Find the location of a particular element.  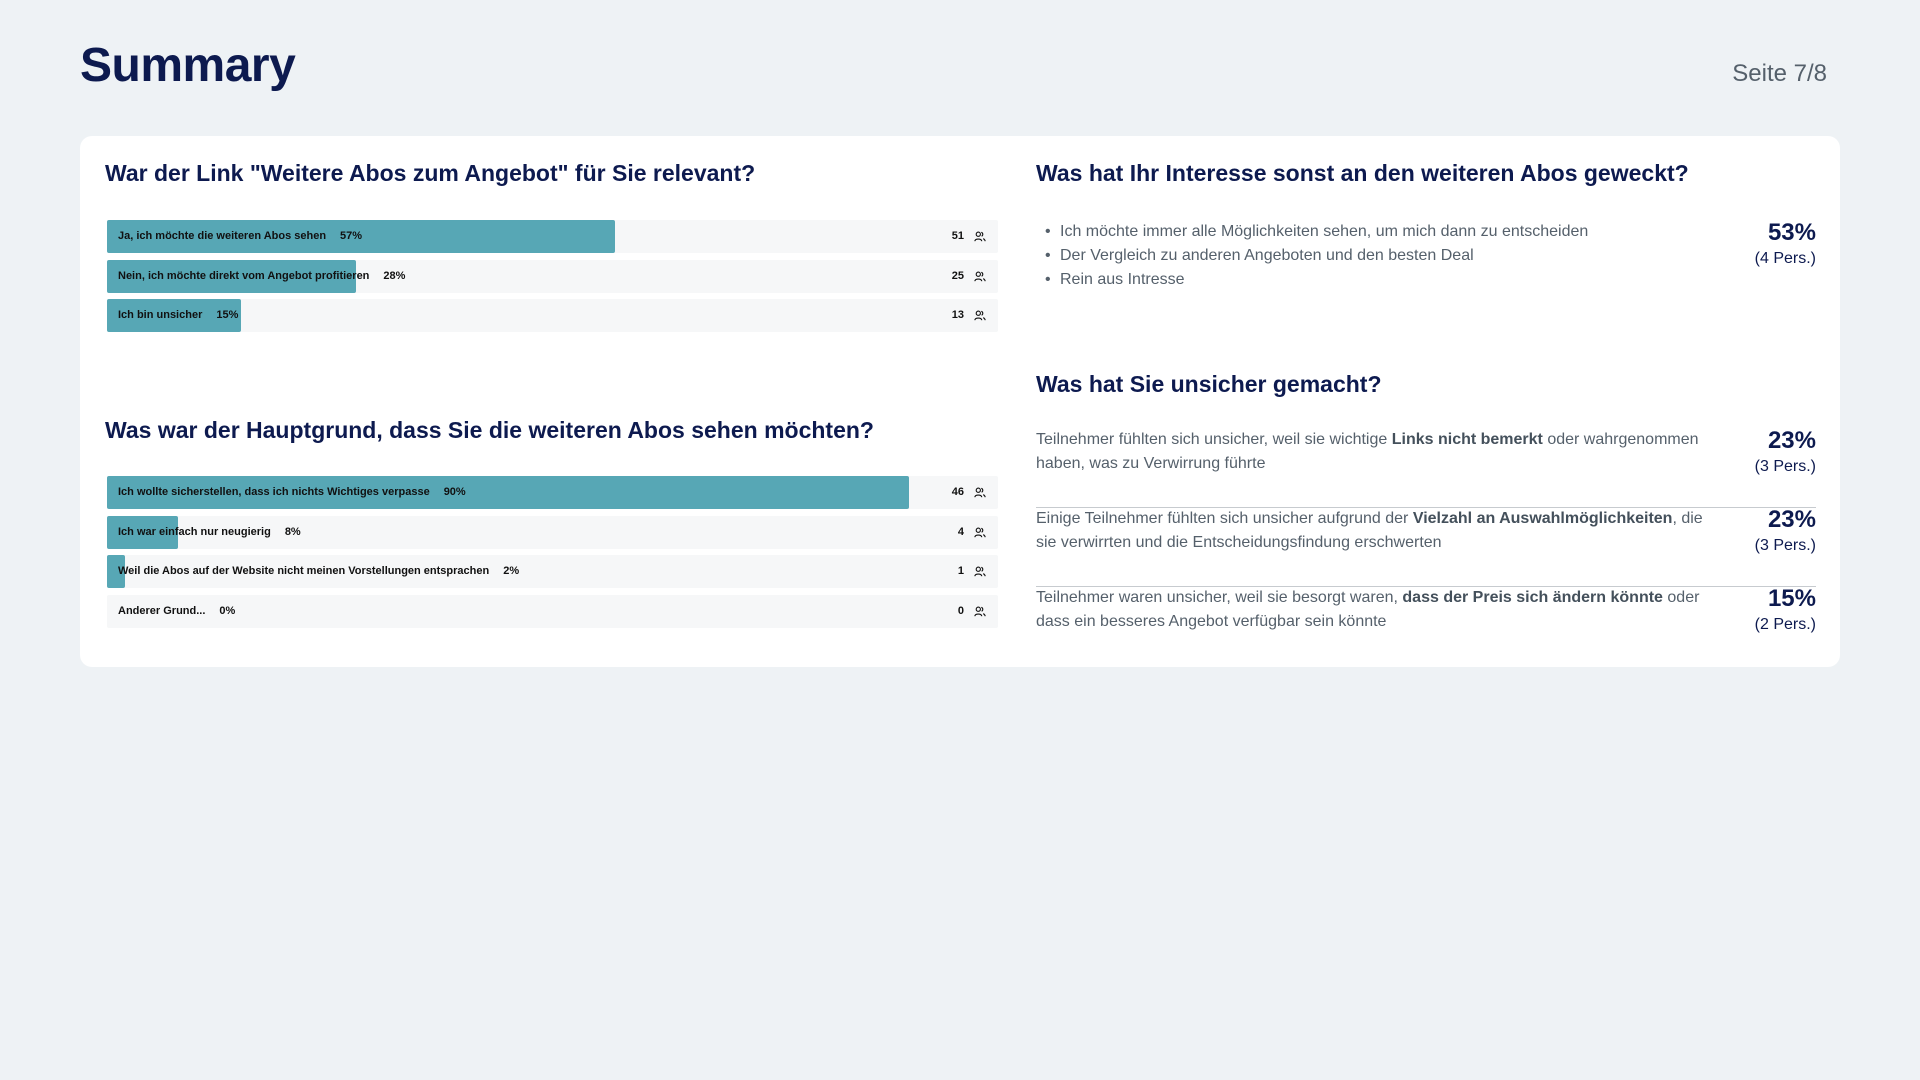

reason-text-highlight: Links nicht bemerkt is located at coordinates (1467, 439).